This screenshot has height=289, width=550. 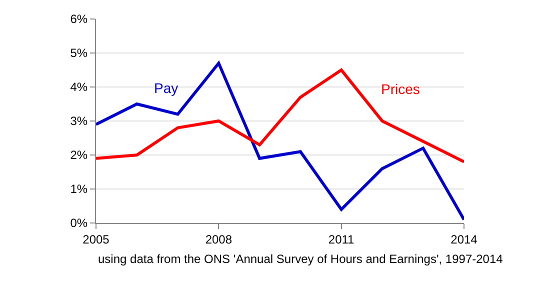 What do you see at coordinates (218, 239) in the screenshot?
I see `x-tick-label: 2008` at bounding box center [218, 239].